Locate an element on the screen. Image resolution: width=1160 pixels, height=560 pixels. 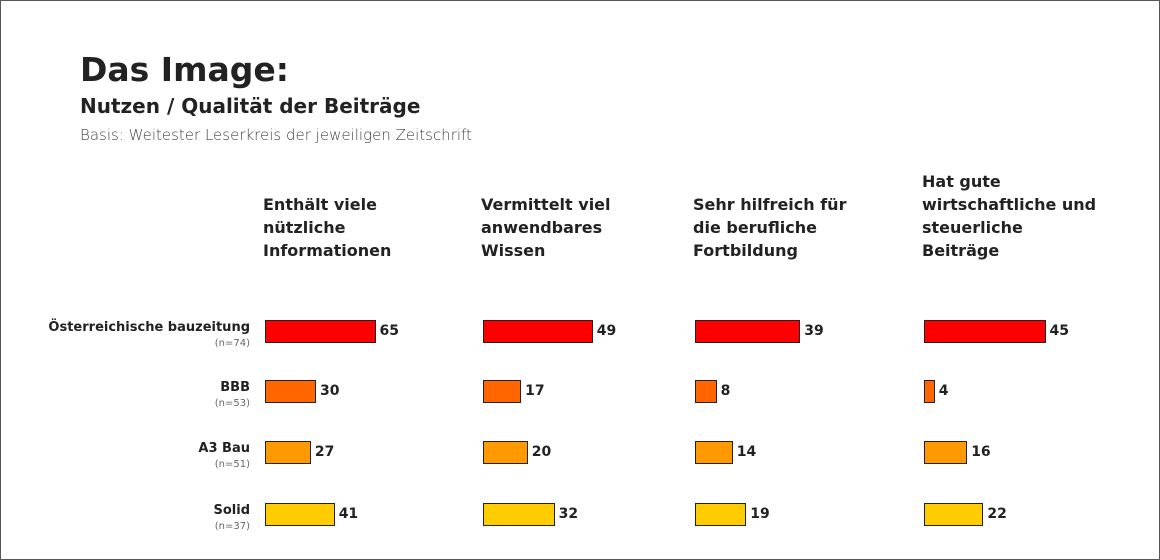
value-label: 45 is located at coordinates (1059, 331).